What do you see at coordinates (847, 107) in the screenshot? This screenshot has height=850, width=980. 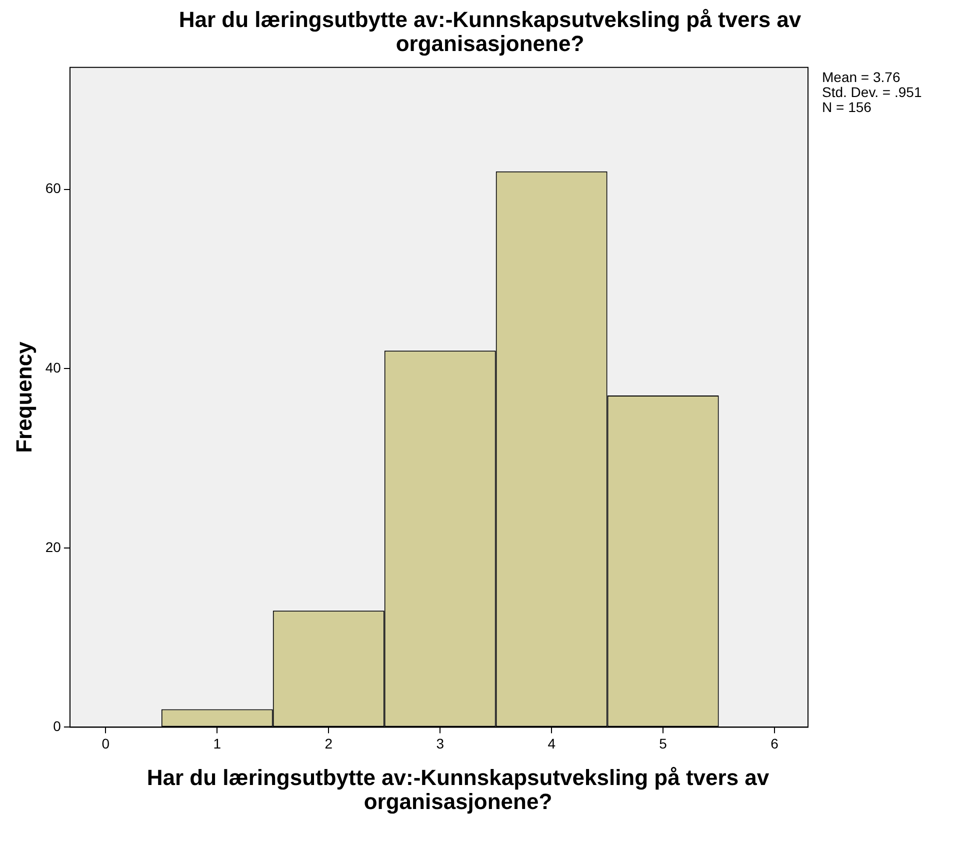 I see `text: N = 156` at bounding box center [847, 107].